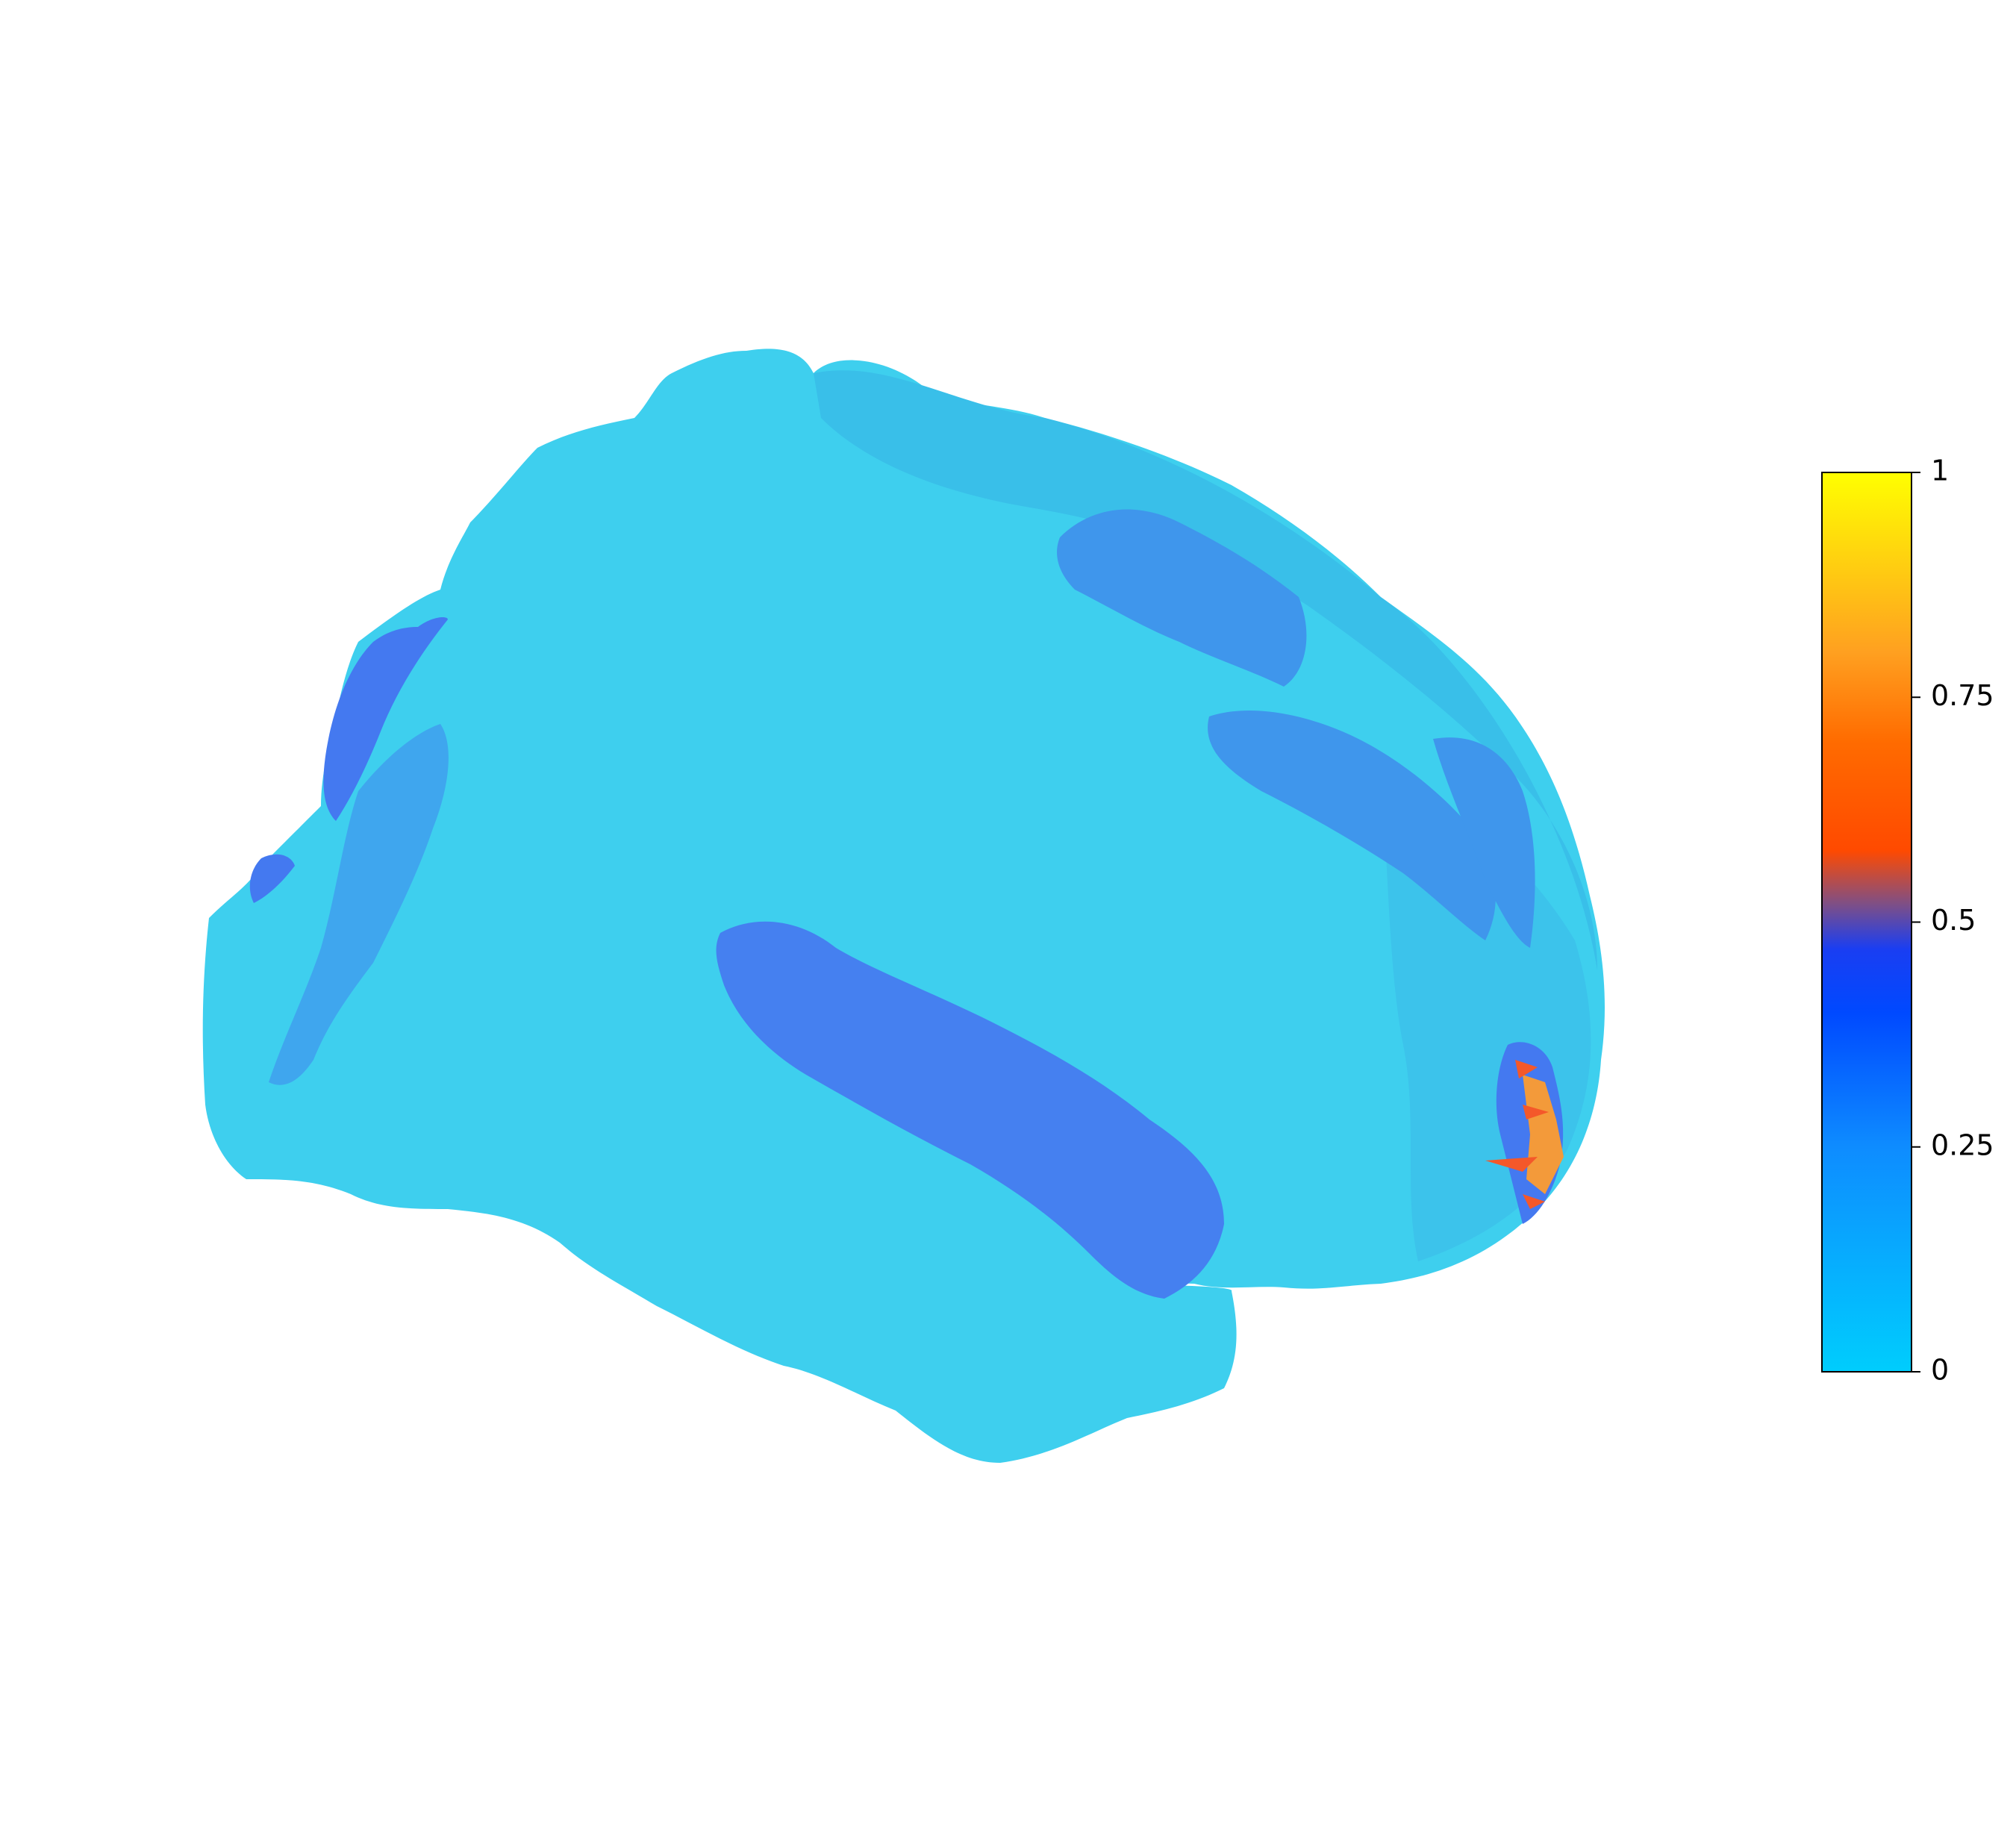  I want to click on colorbar: 0 0.25 0.5 0.75 1, so click(1908, 921).